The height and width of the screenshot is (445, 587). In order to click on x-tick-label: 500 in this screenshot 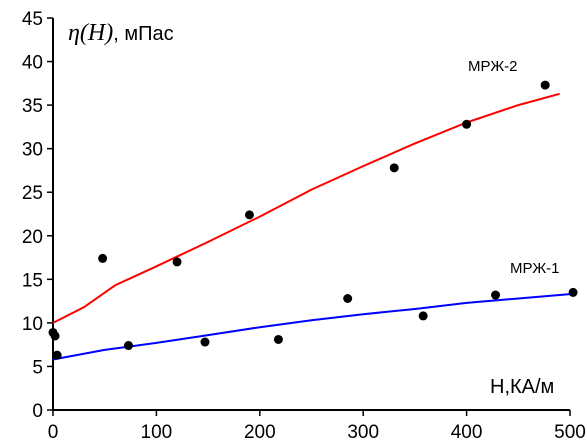, I will do `click(570, 432)`.